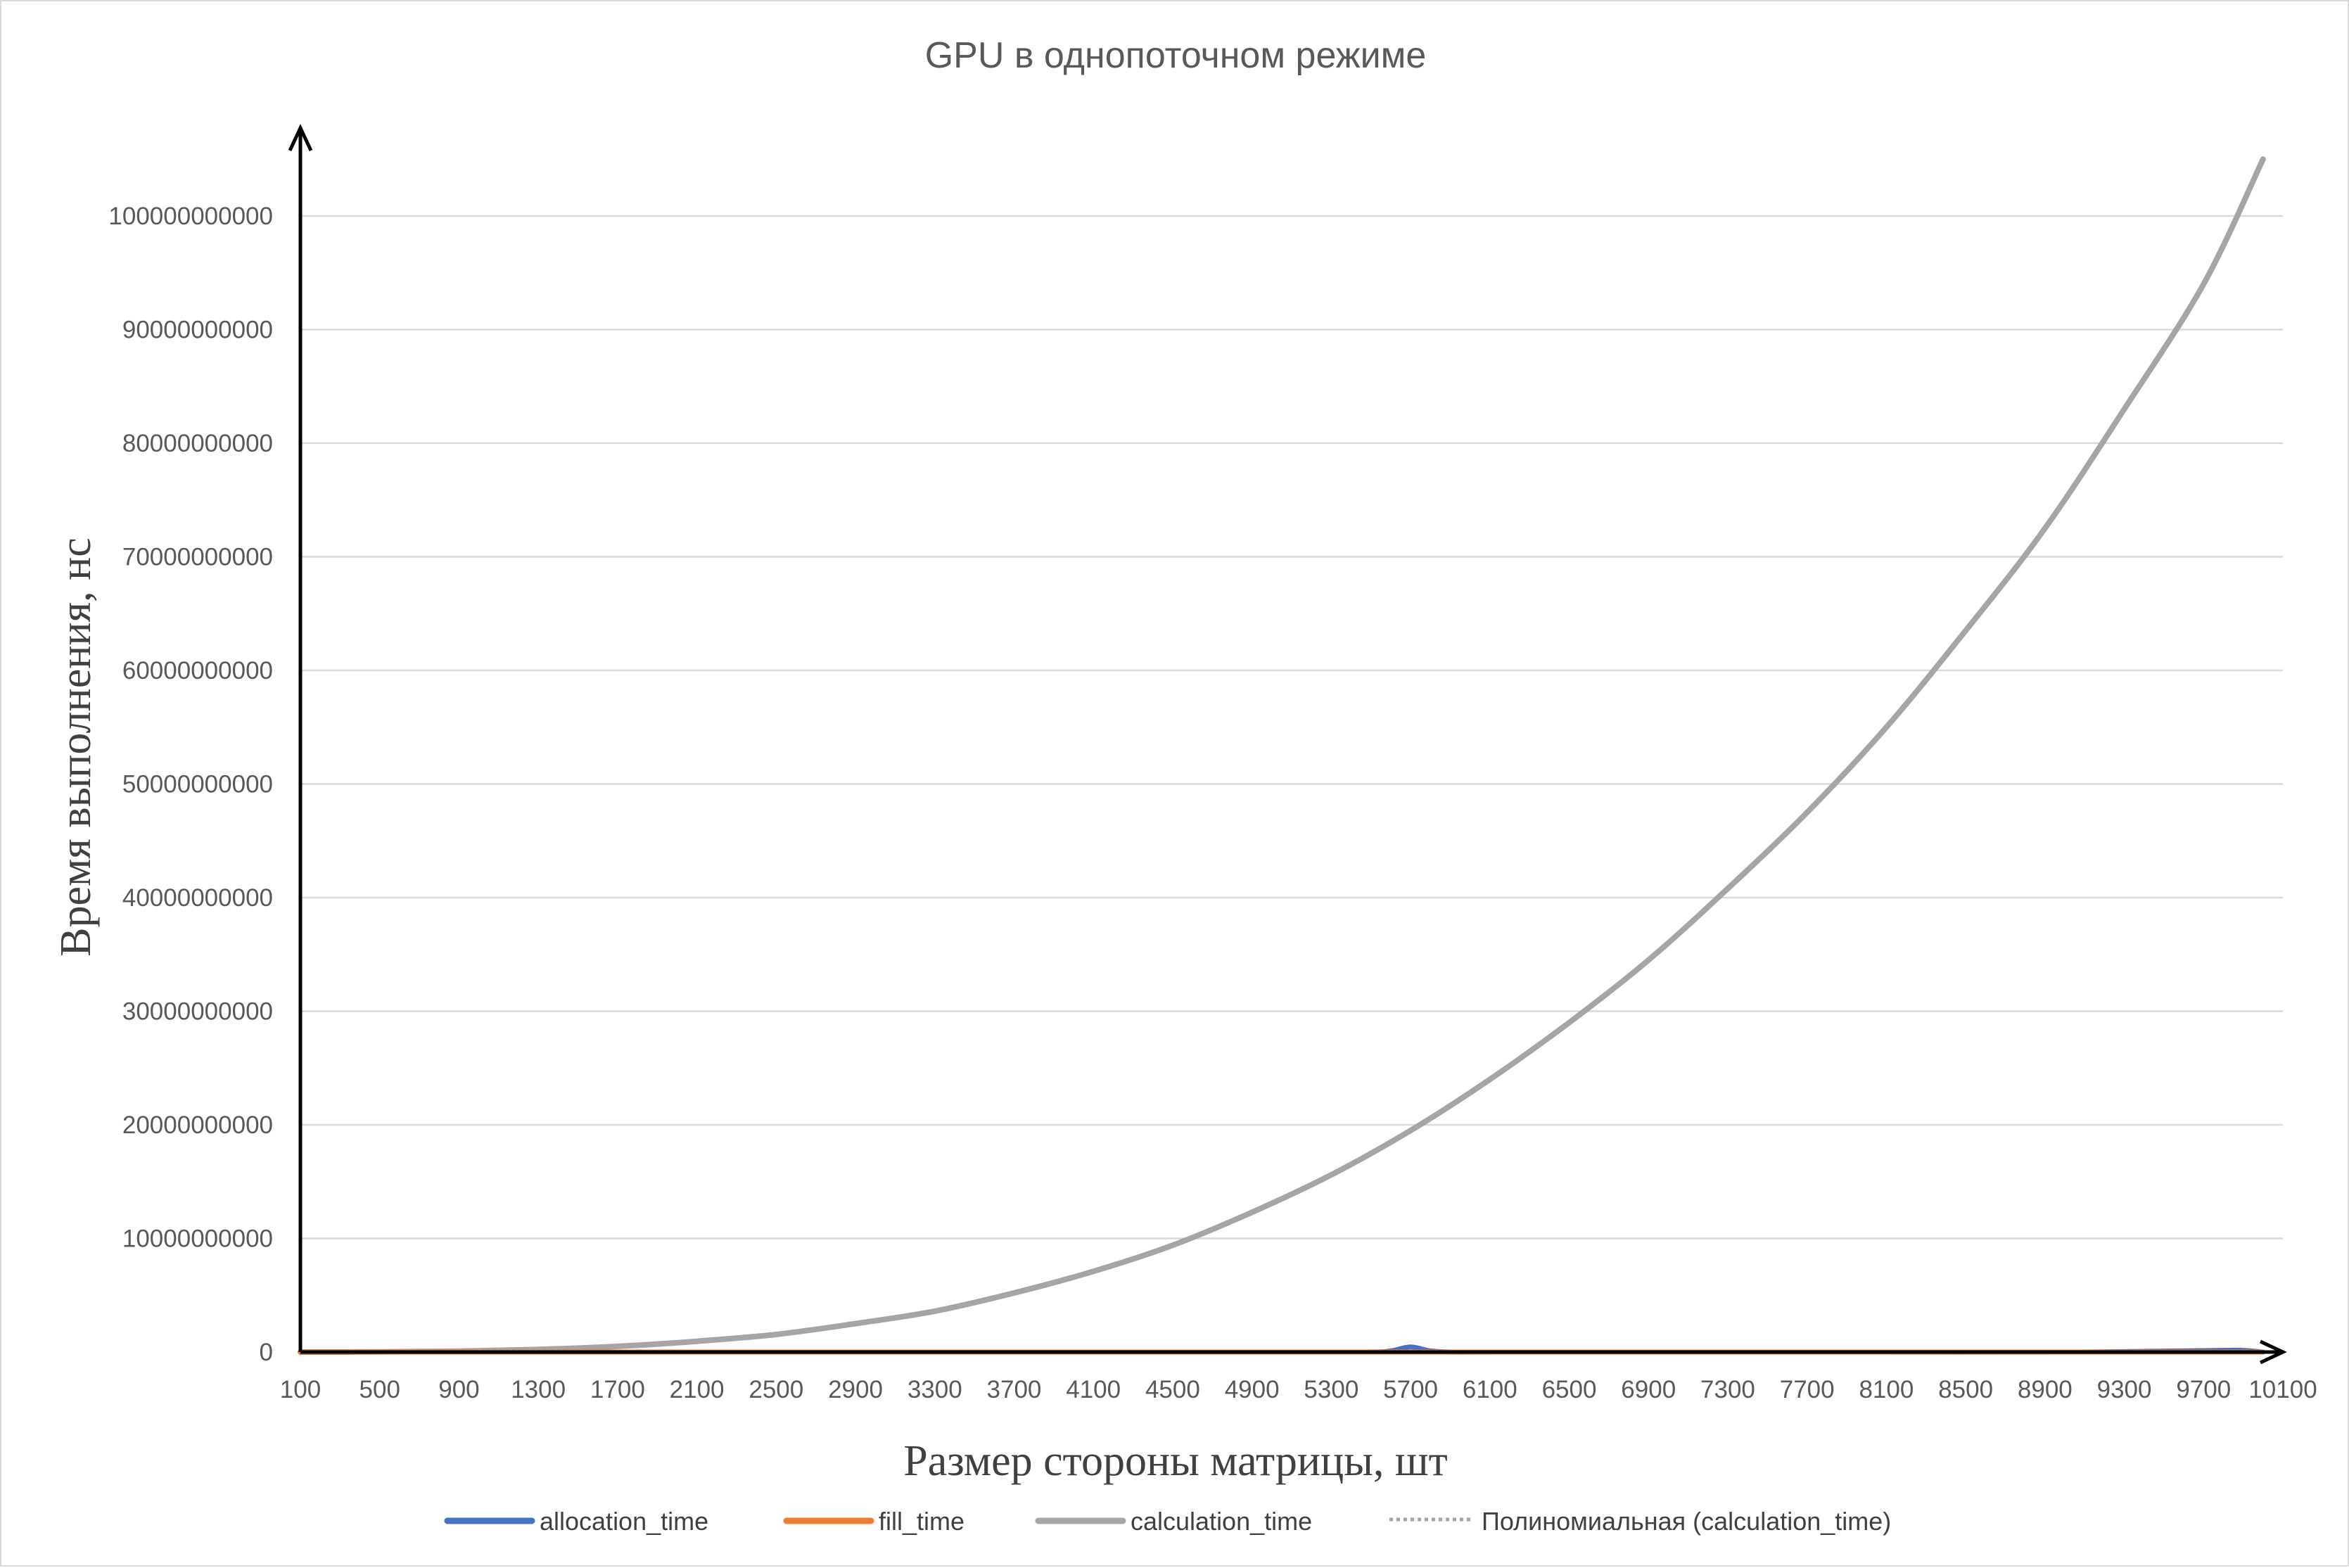 Image resolution: width=2349 pixels, height=1568 pixels. I want to click on x-tick-label: 3300, so click(935, 1390).